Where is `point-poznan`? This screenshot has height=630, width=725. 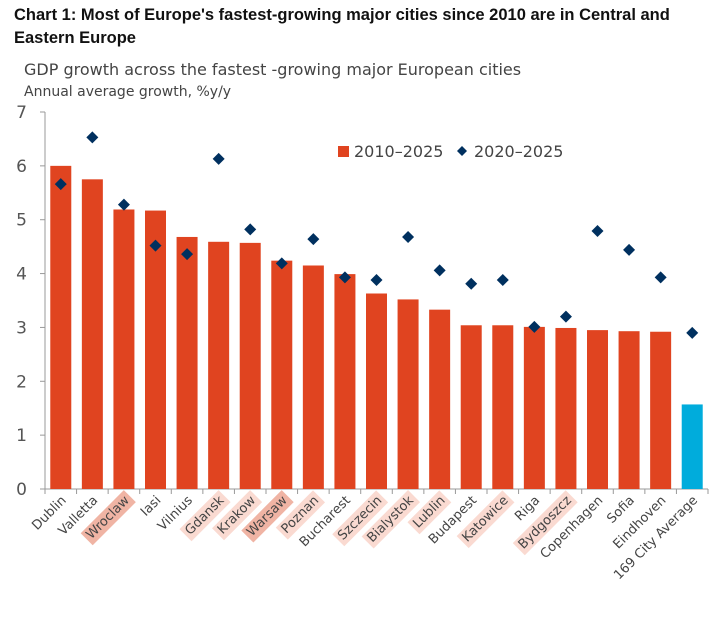 point-poznan is located at coordinates (313, 239).